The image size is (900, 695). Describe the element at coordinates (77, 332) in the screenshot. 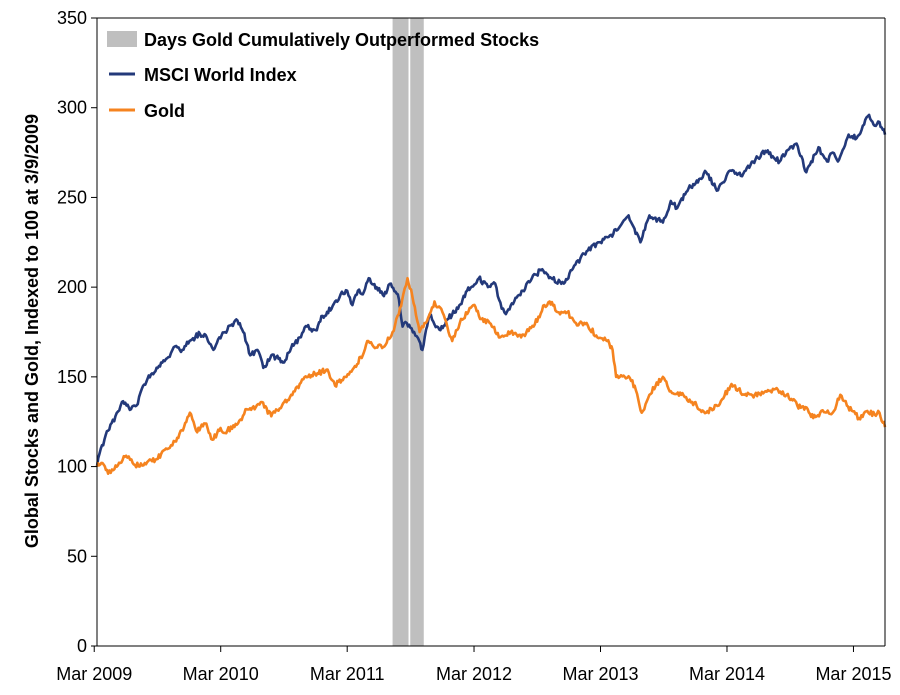

I see `y-ticks: 0 50 100 150 200 250 300 350` at that location.